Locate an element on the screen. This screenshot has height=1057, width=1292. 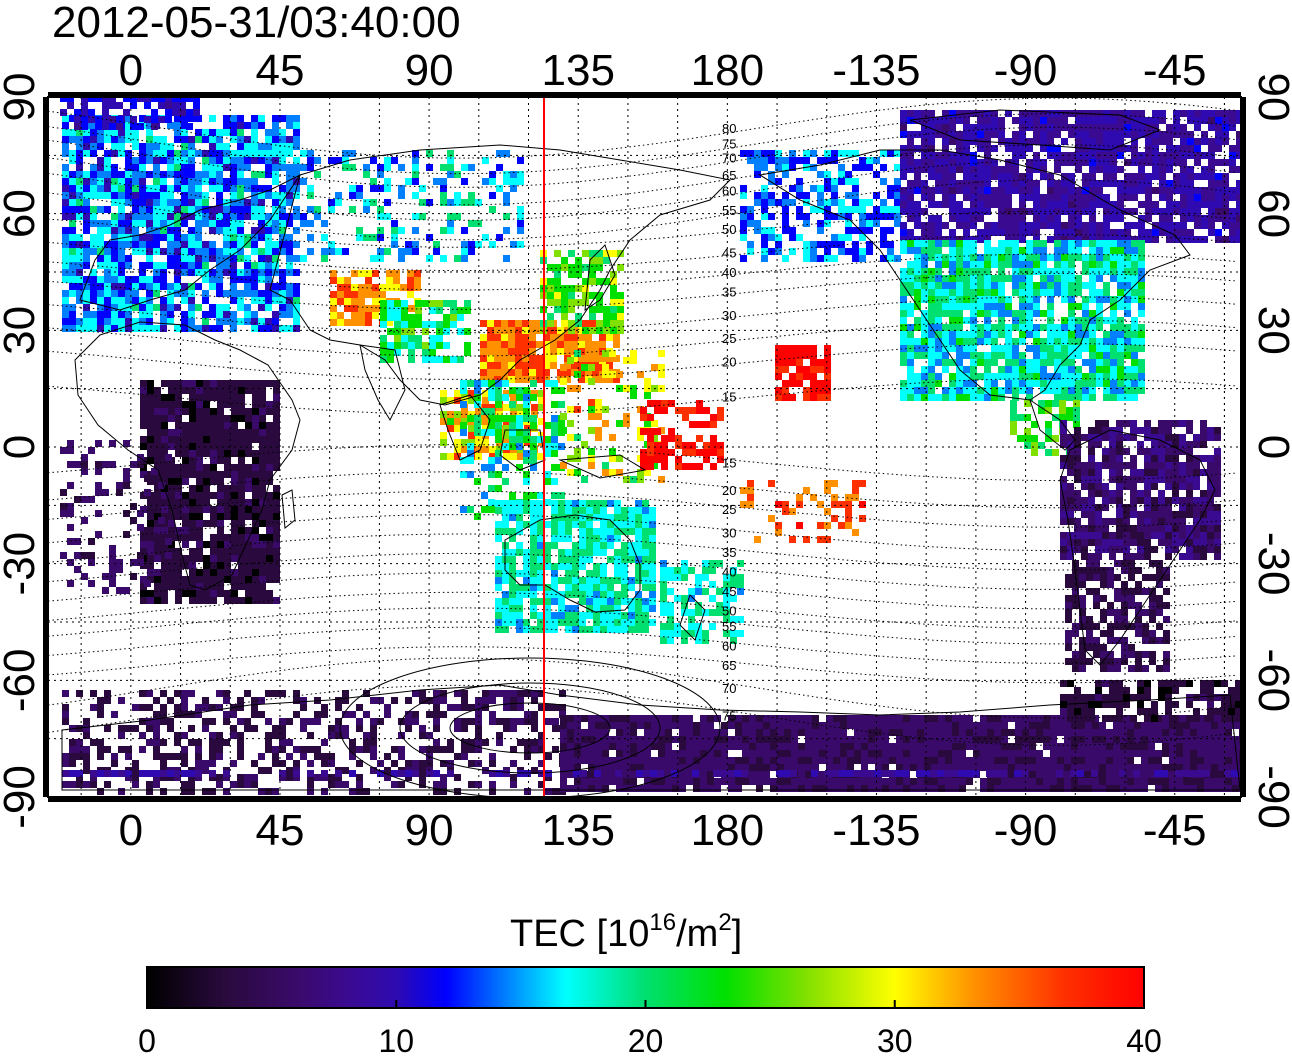
lat-tick-left: -90 is located at coordinates (22, 797).